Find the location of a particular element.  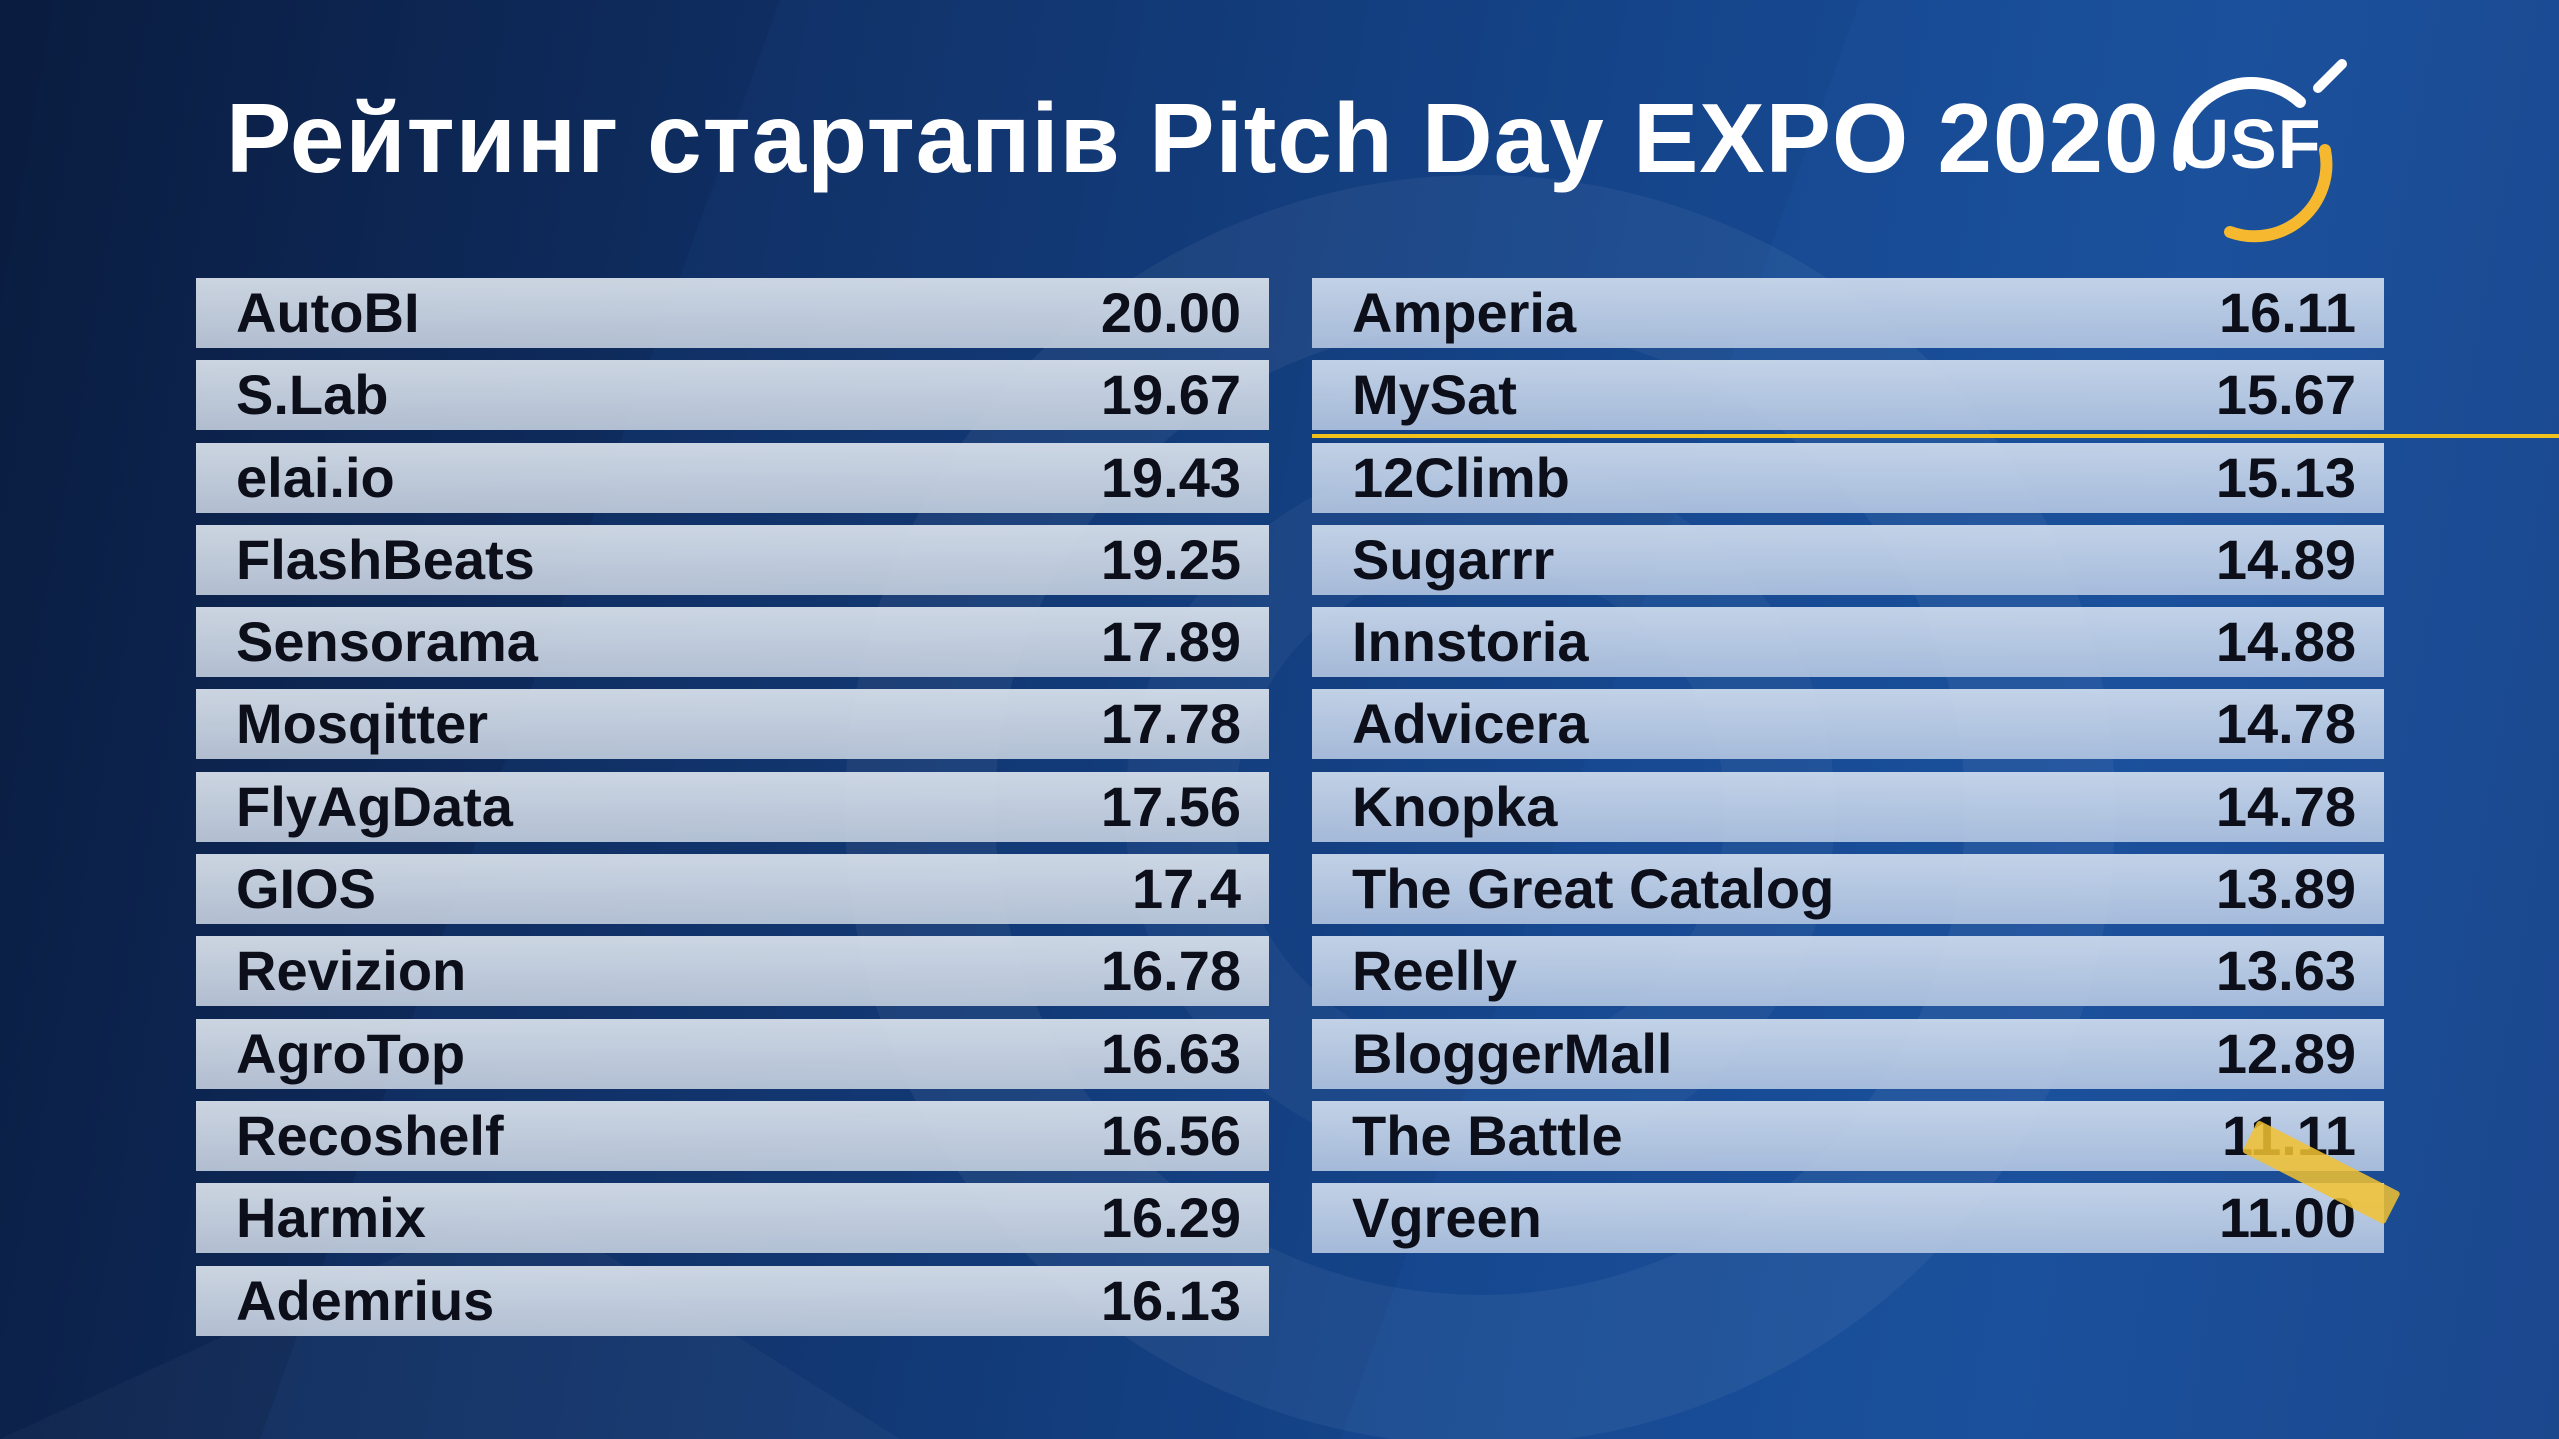

startup-name: FlyAgData is located at coordinates (374, 806).